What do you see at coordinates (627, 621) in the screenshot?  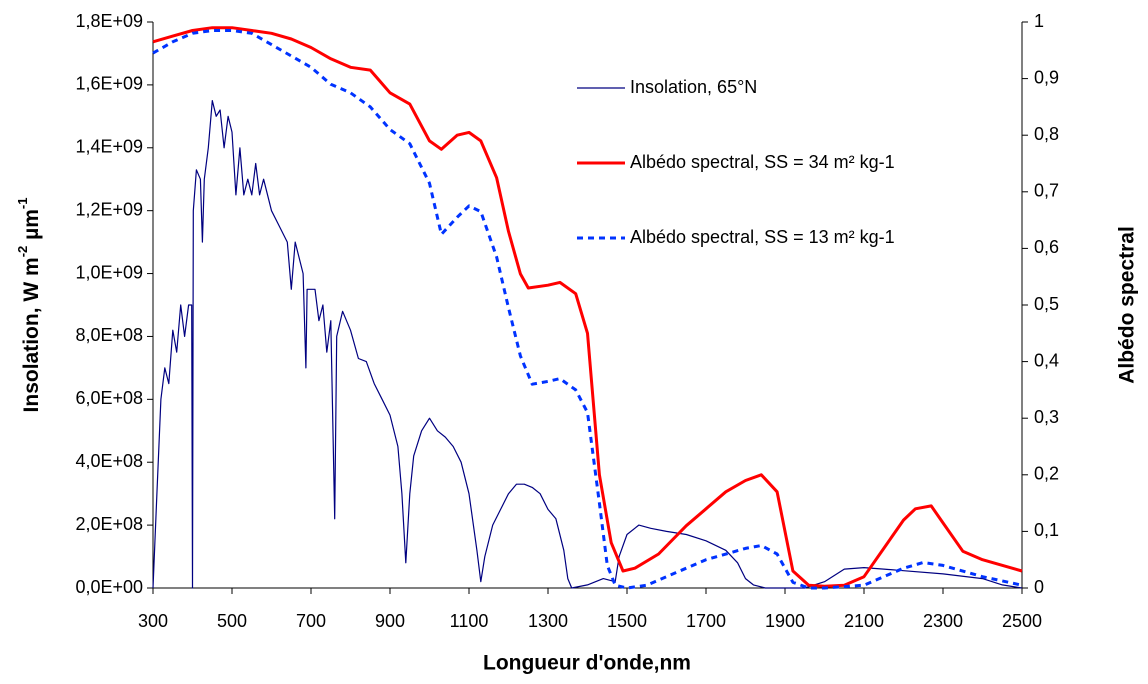 I see `x-tick-label: 1500` at bounding box center [627, 621].